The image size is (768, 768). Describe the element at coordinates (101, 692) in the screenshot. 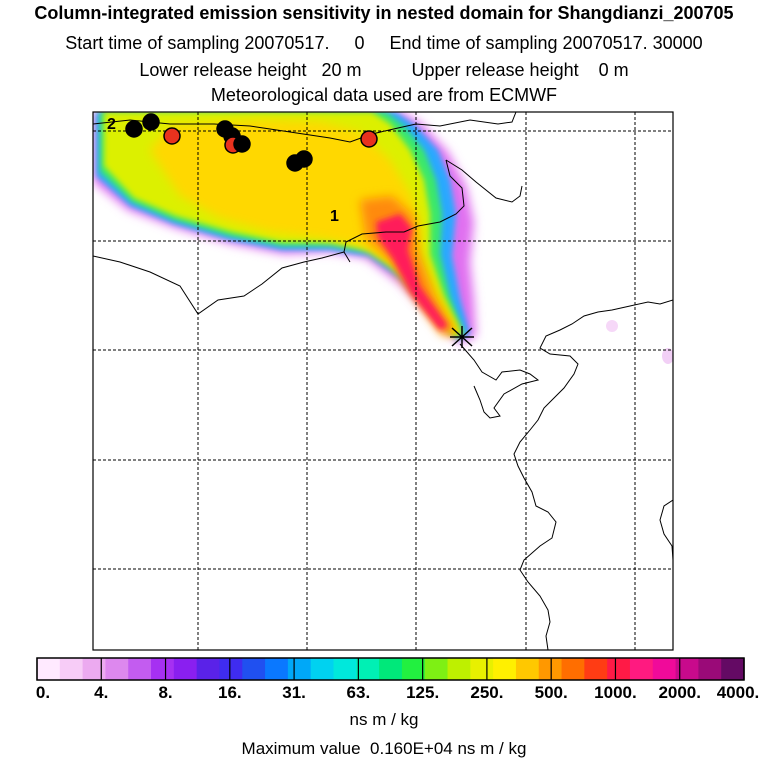

I see `colorbar-tick-label: 4.` at that location.